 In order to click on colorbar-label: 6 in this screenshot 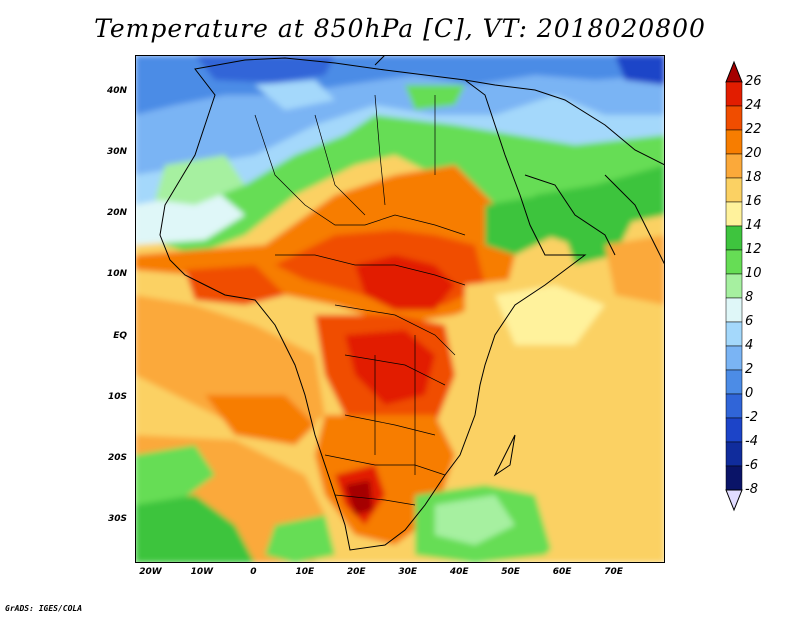, I will do `click(749, 321)`.